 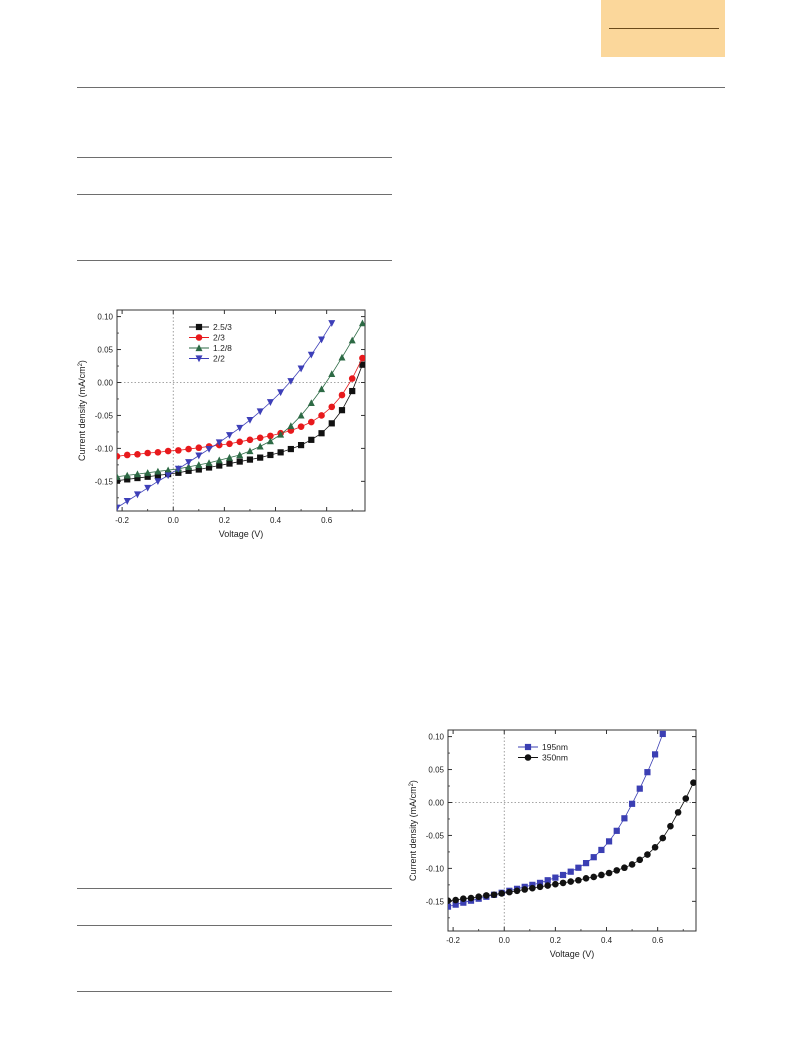 What do you see at coordinates (225, 520) in the screenshot?
I see `x-tick-label: 0.2` at bounding box center [225, 520].